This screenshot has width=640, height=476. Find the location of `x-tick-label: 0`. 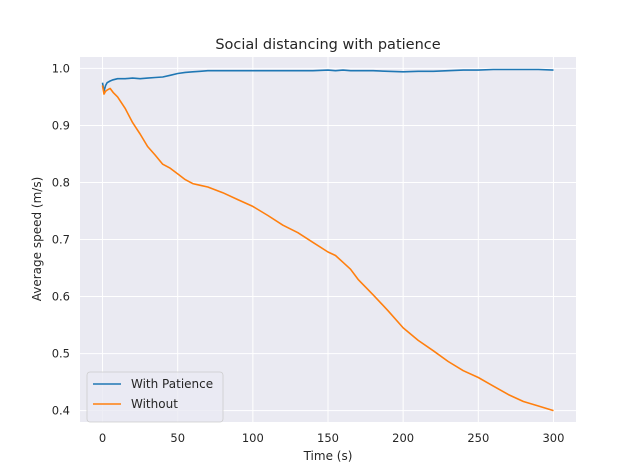

x-tick-label: 0 is located at coordinates (102, 438).